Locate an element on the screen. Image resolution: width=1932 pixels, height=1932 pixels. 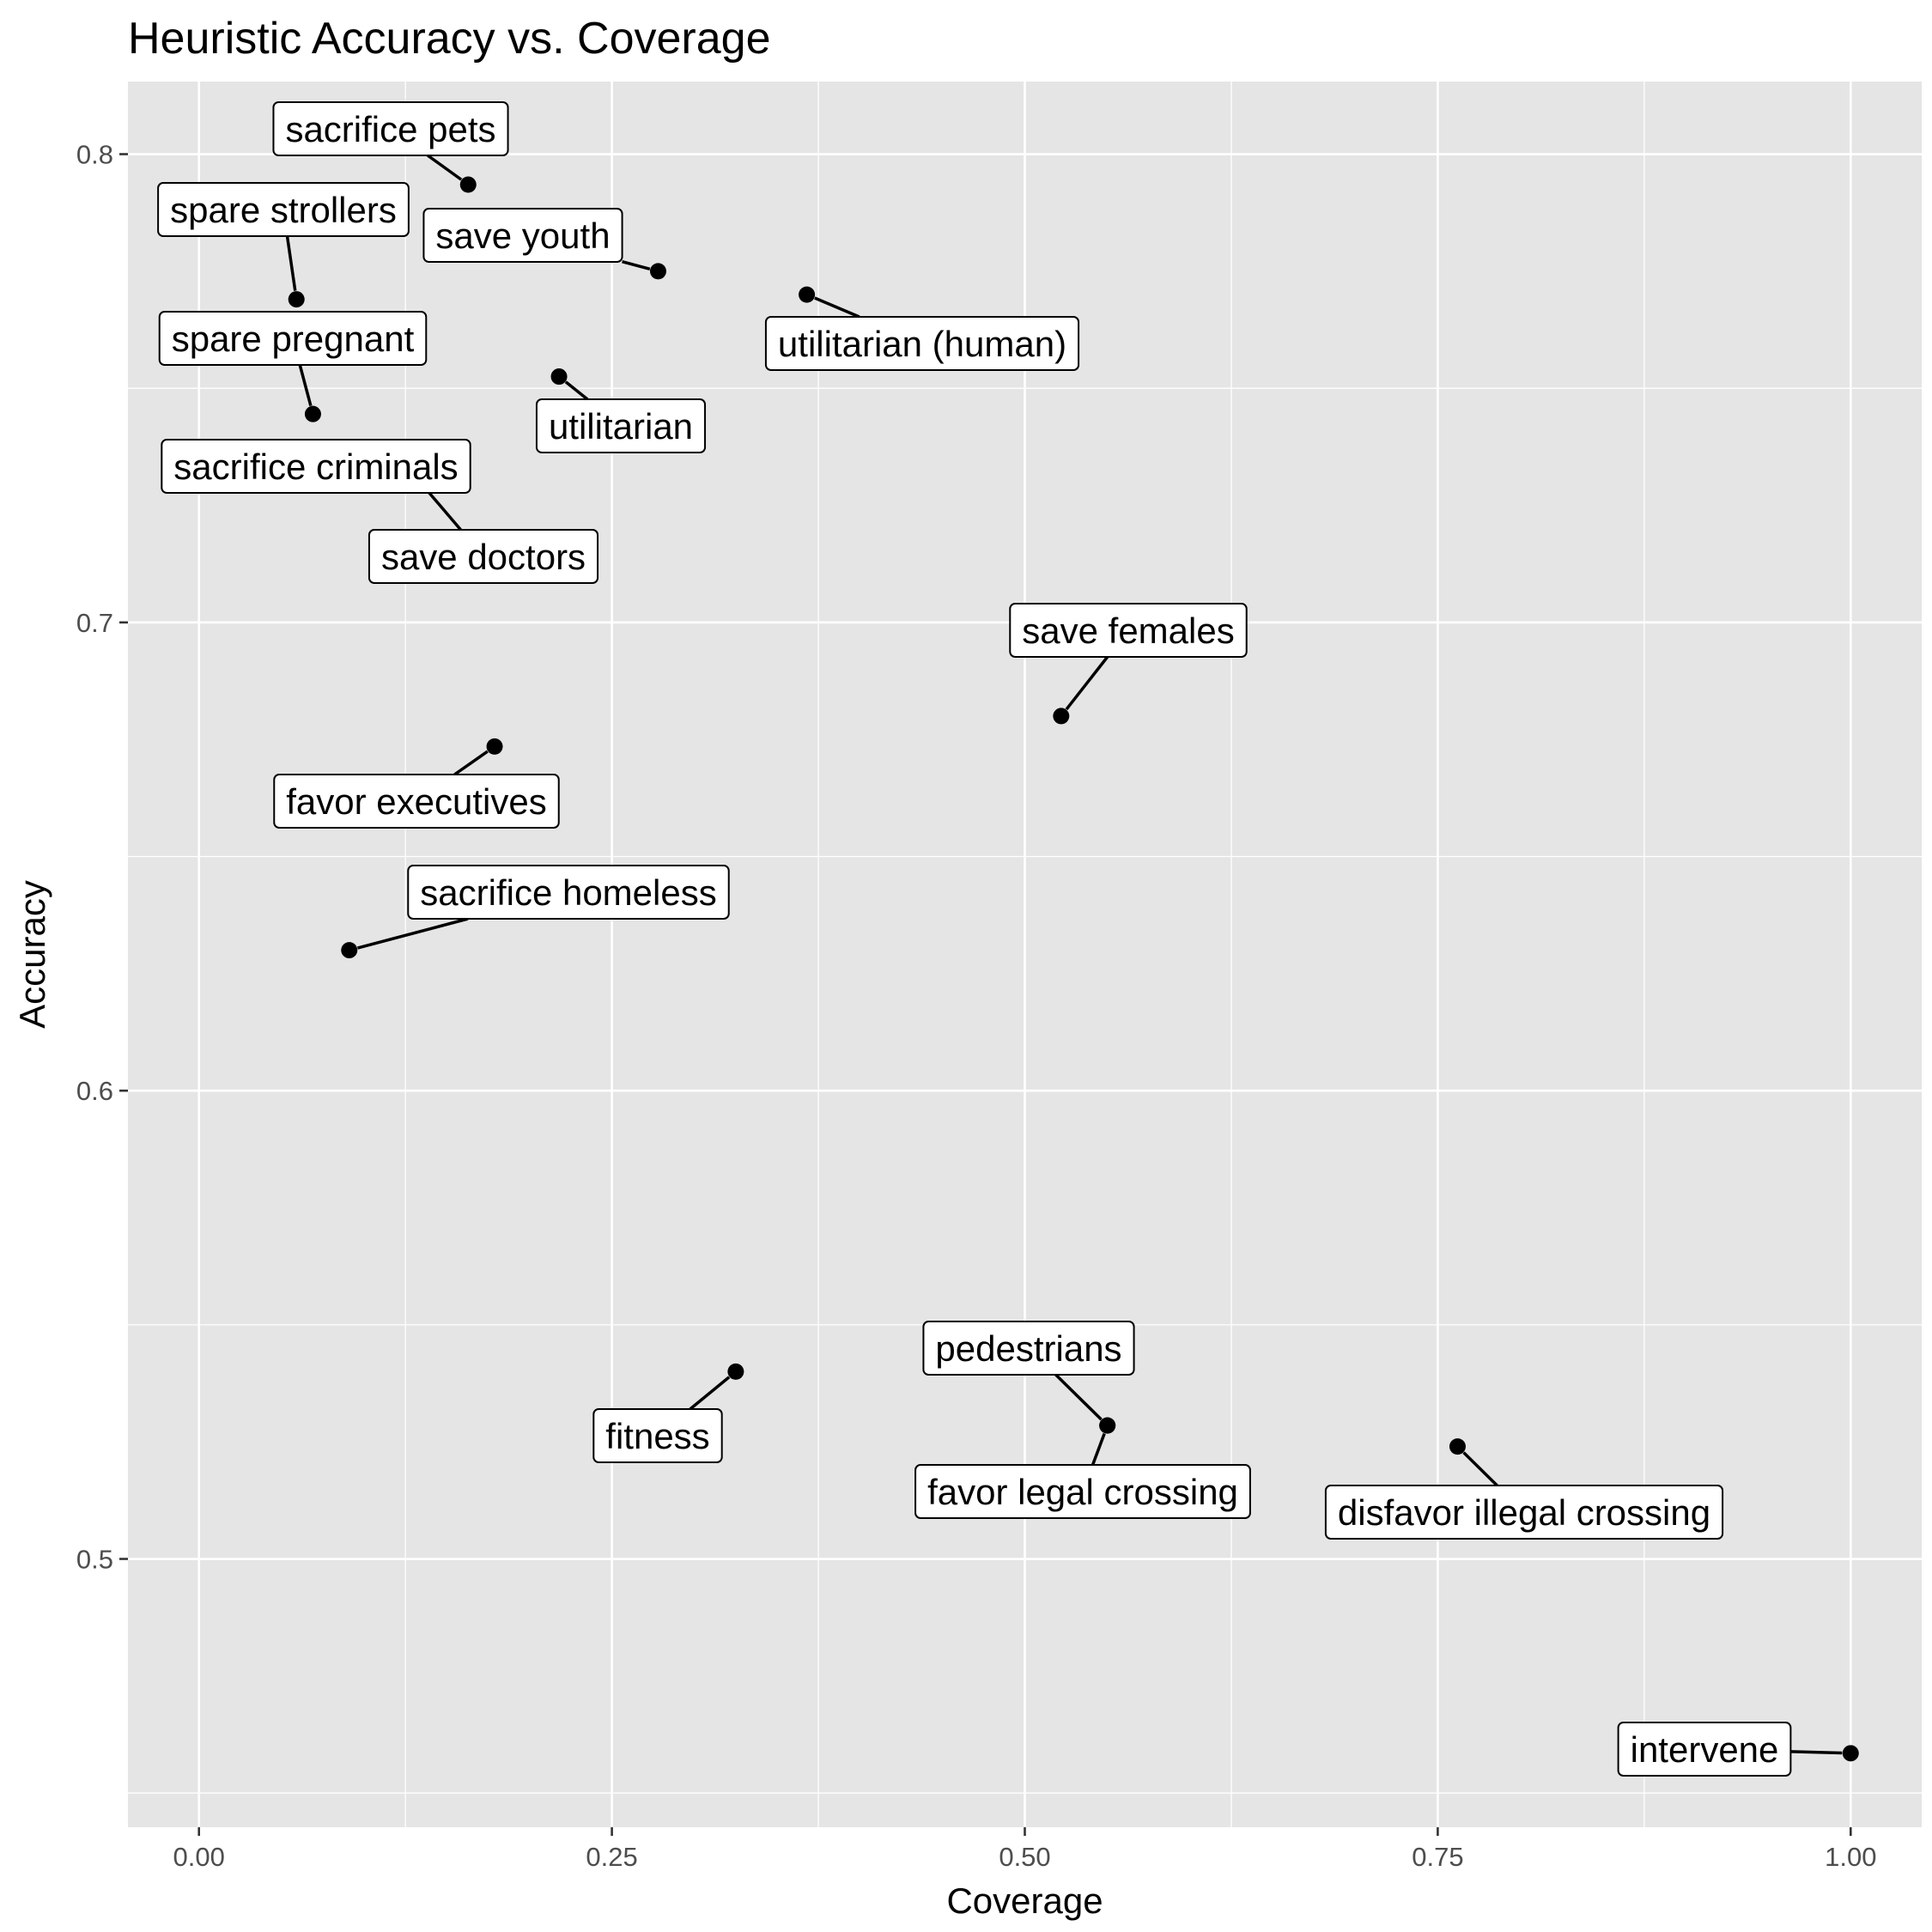
x-tick-label: 0.00 is located at coordinates (199, 1857).